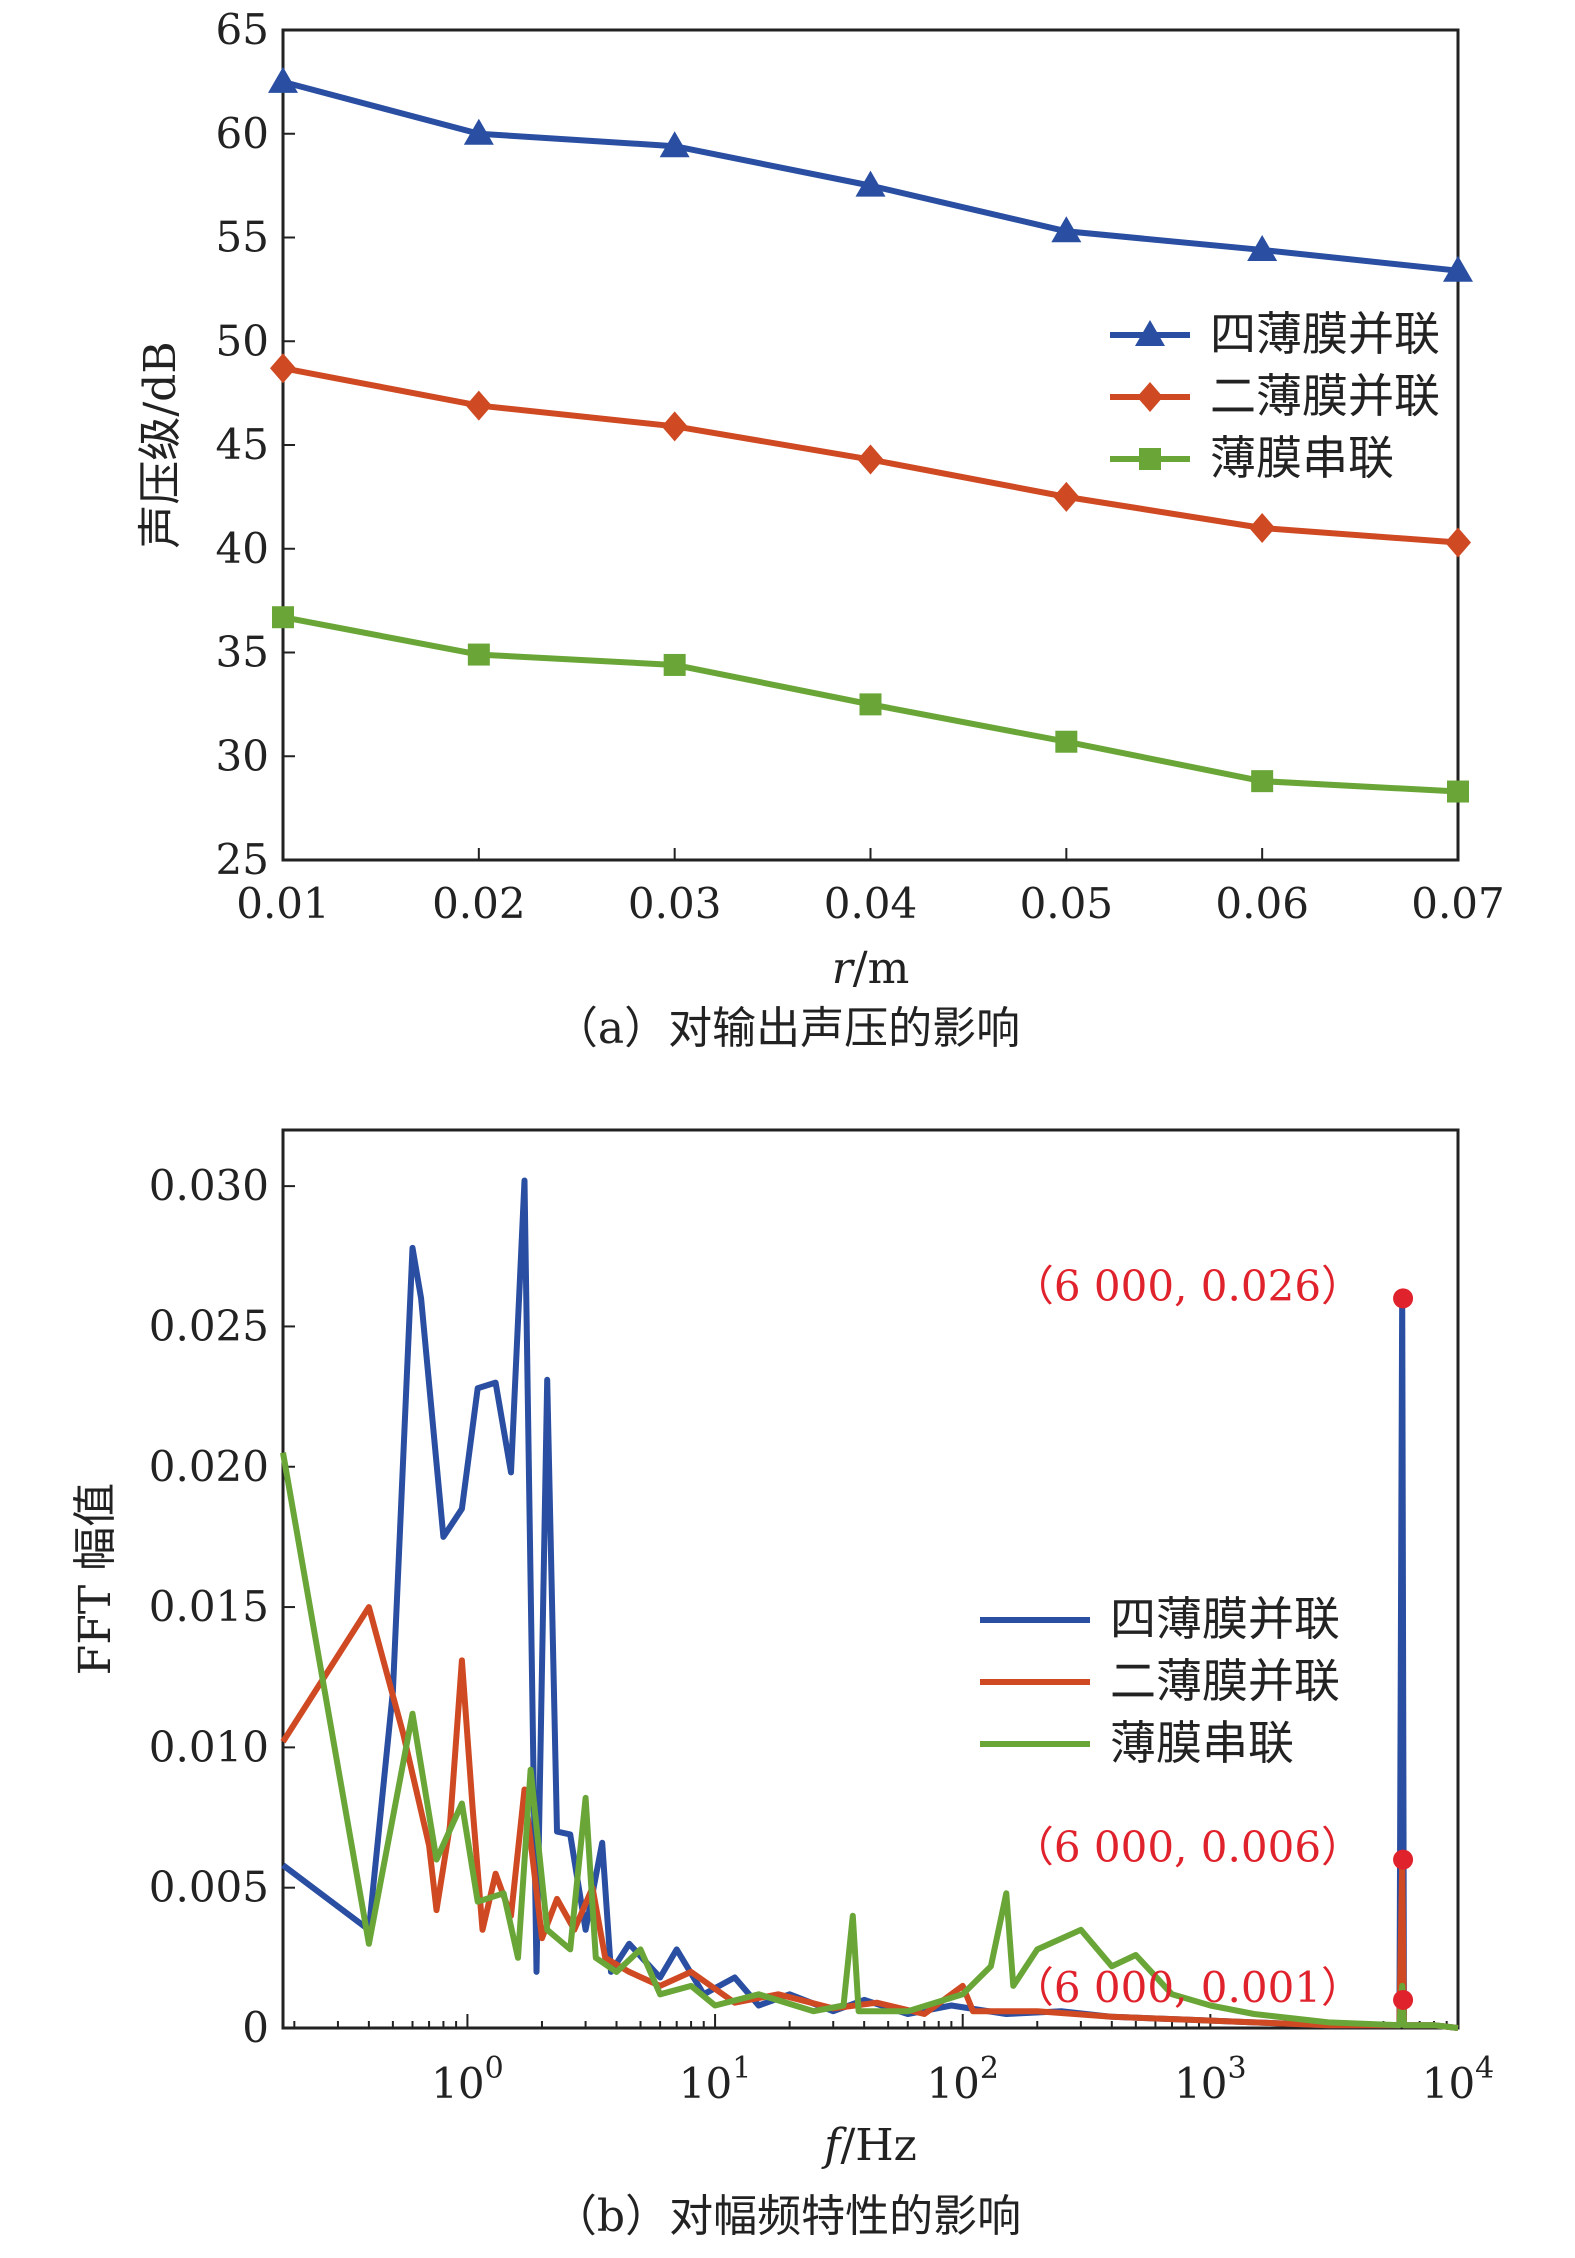 This screenshot has width=1575, height=2258. Describe the element at coordinates (242, 859) in the screenshot. I see `chart-a-y-tick-label: 25` at that location.